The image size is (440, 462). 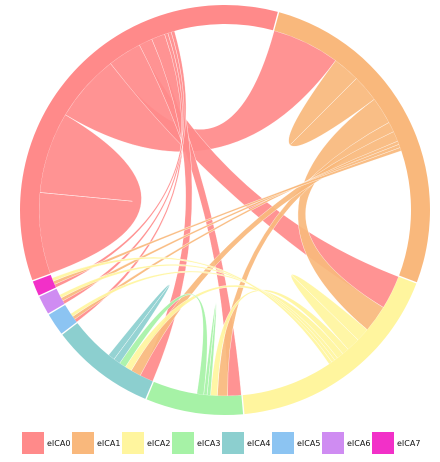 I want to click on group-arc-eICA3, so click(x=195, y=398).